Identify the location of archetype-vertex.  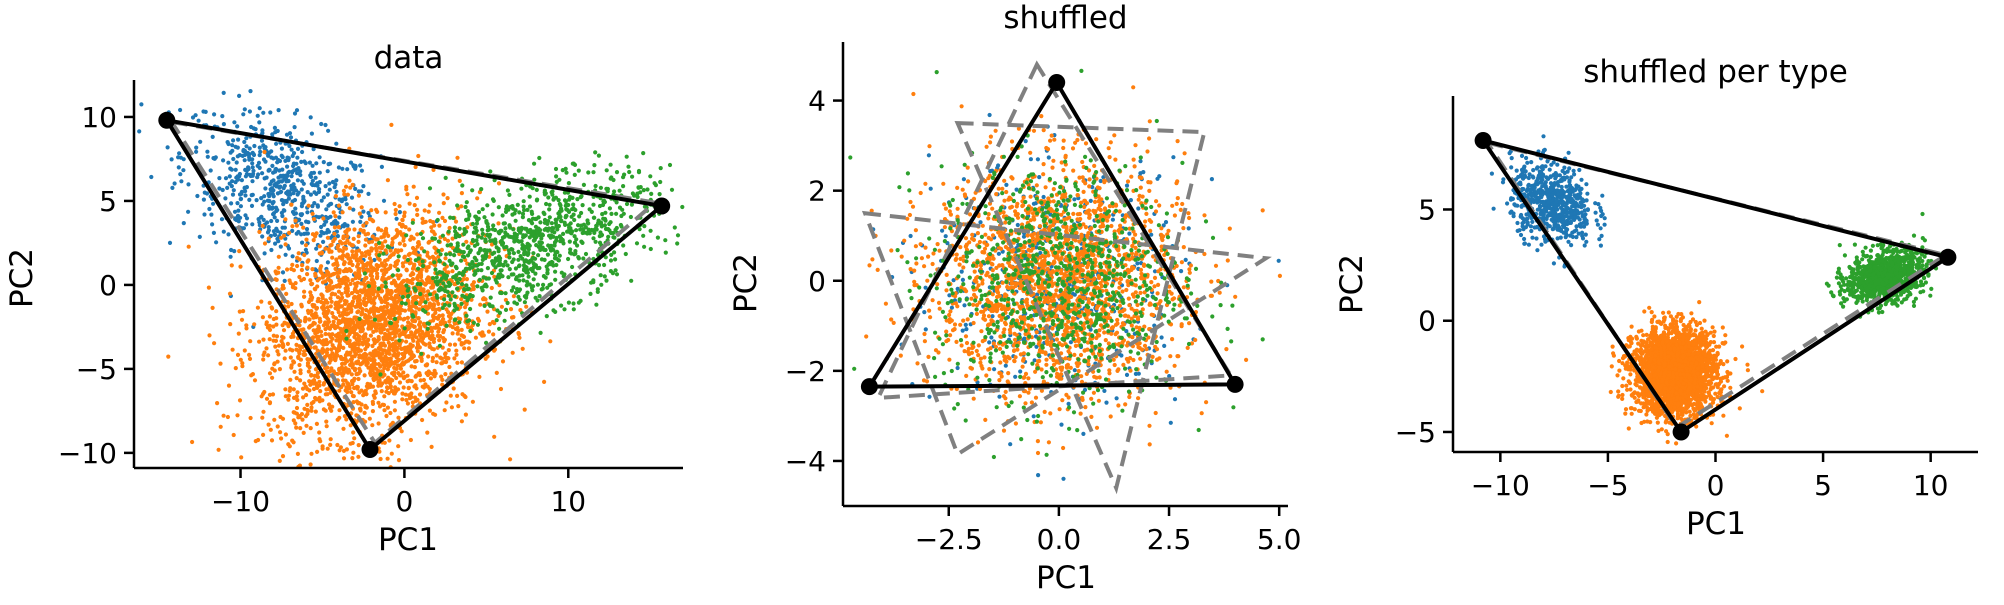
(167, 120).